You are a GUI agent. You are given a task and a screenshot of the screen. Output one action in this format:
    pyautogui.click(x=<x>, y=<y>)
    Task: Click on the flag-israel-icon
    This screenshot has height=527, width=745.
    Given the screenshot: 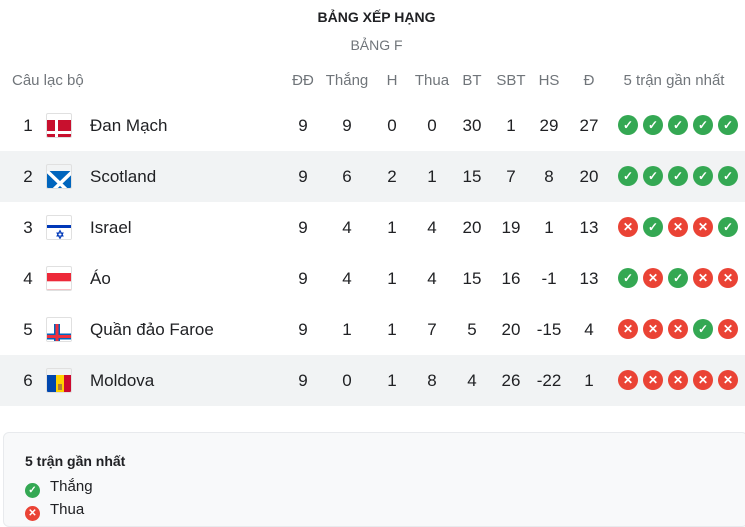 What is the action you would take?
    pyautogui.click(x=59, y=227)
    